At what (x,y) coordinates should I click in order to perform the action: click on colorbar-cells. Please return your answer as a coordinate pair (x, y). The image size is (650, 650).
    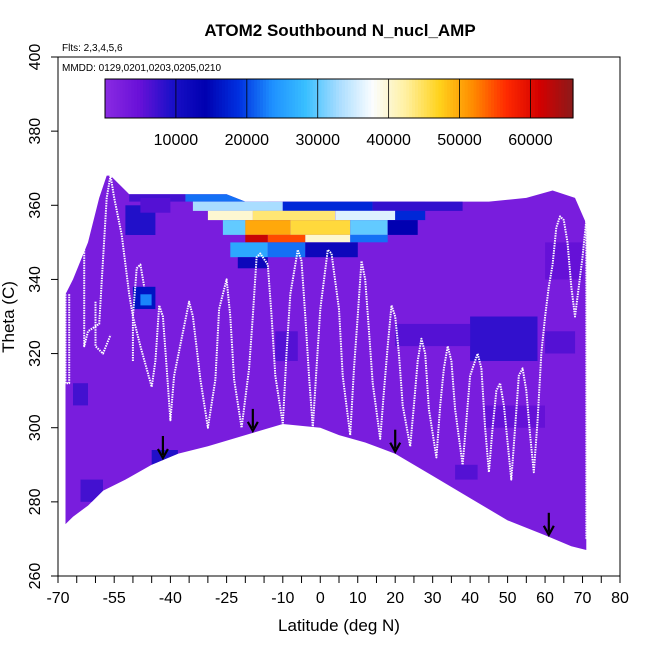
    Looking at the image, I should click on (339, 98).